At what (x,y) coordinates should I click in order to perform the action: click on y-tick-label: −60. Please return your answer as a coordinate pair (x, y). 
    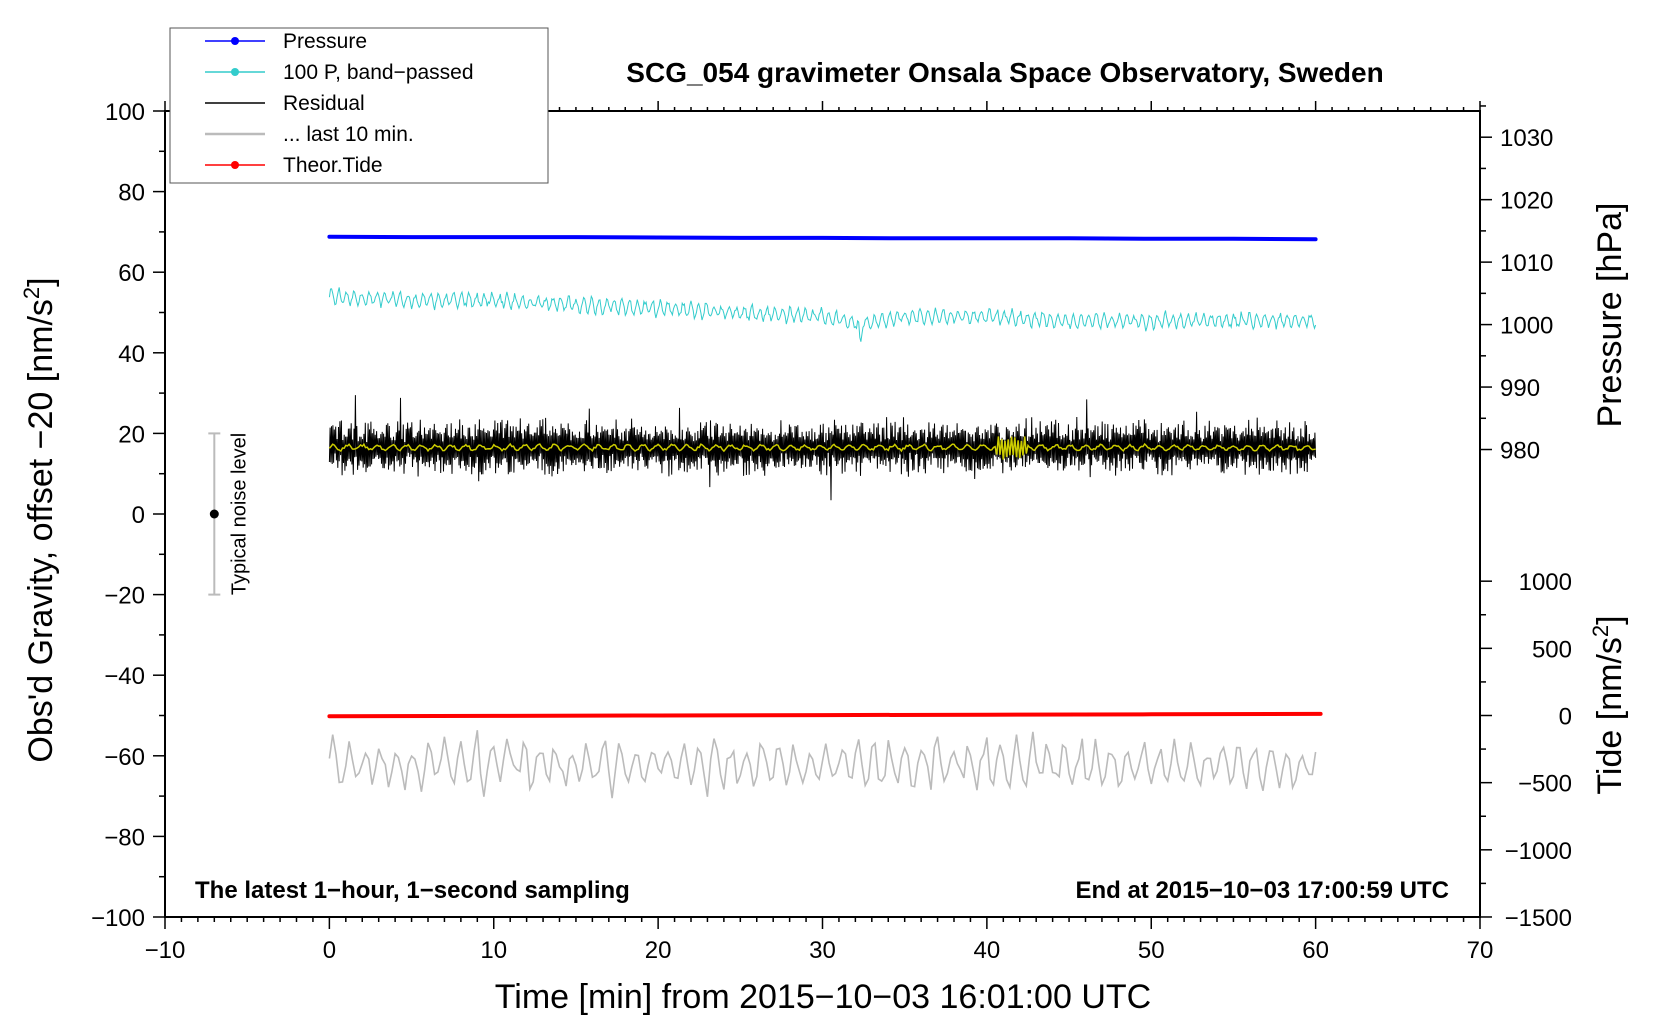
    Looking at the image, I should click on (124, 757).